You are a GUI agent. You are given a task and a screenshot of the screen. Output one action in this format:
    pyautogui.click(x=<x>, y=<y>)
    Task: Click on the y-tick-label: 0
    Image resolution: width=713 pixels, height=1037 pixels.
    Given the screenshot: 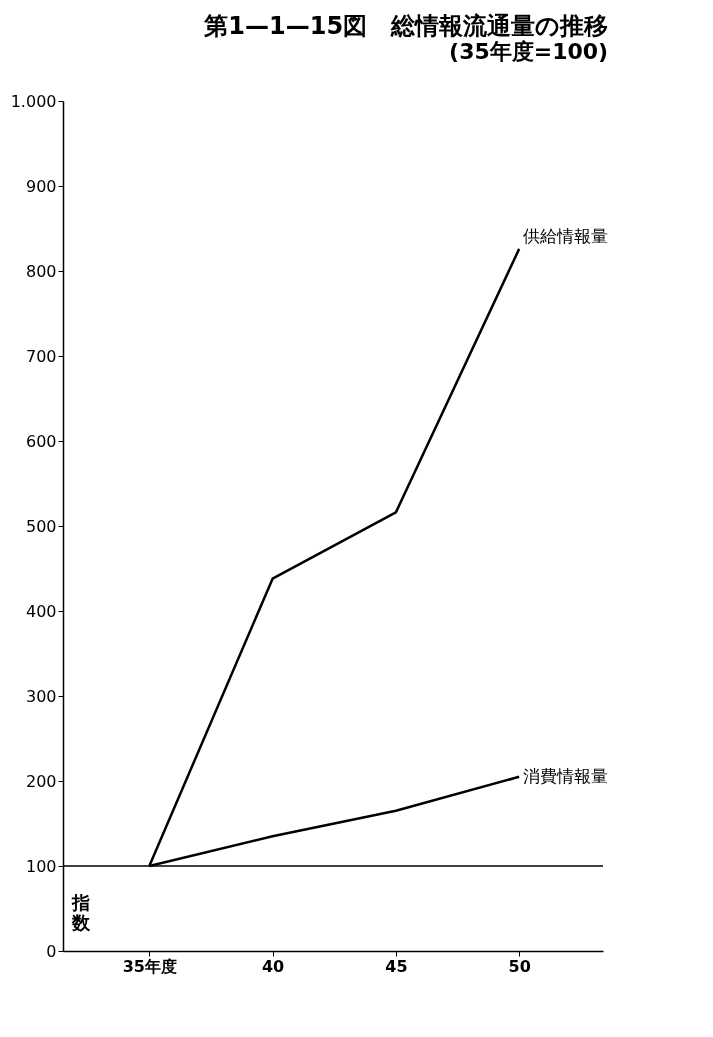 What is the action you would take?
    pyautogui.click(x=51, y=951)
    